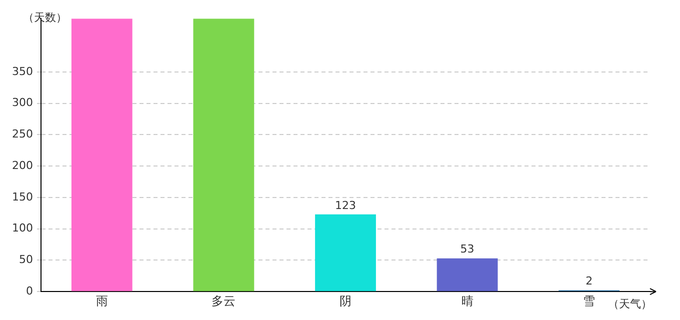  I want to click on data-label: 123, so click(345, 205).